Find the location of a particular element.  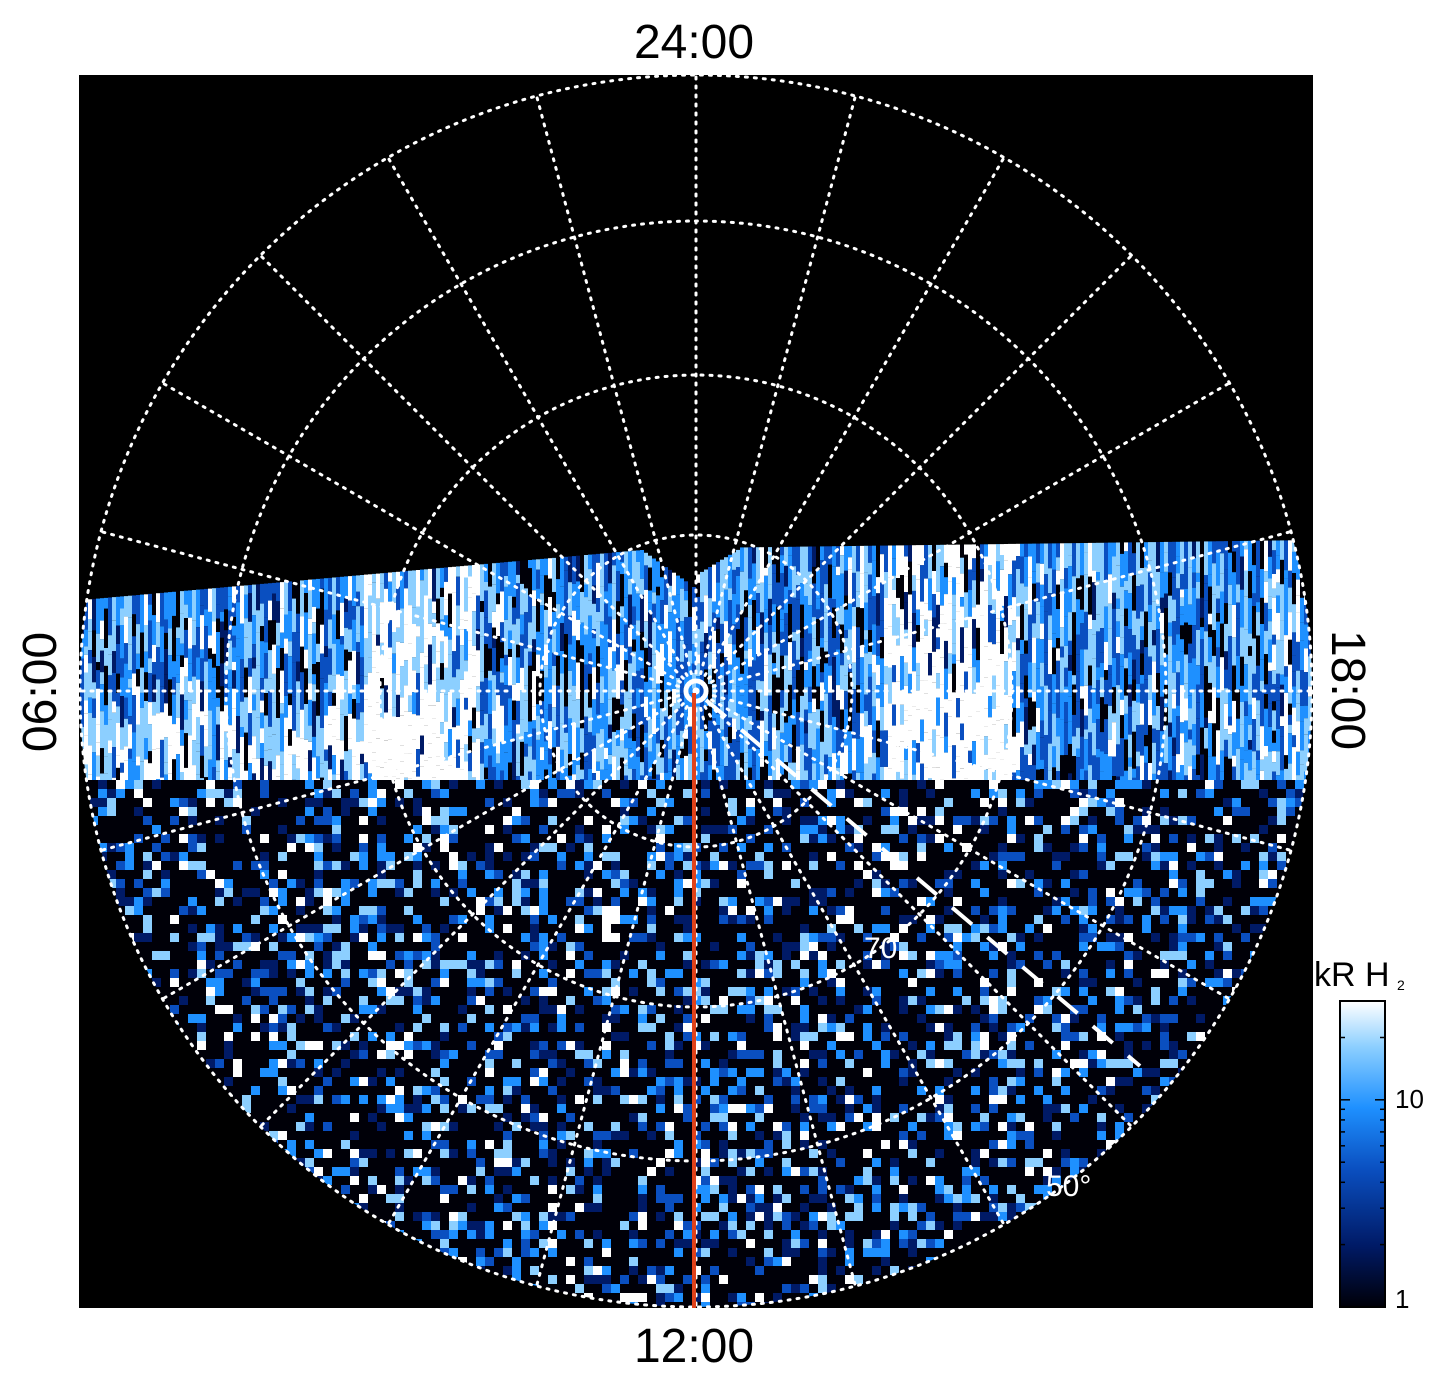

local-time-label-right: 18:00 is located at coordinates (1347, 690).